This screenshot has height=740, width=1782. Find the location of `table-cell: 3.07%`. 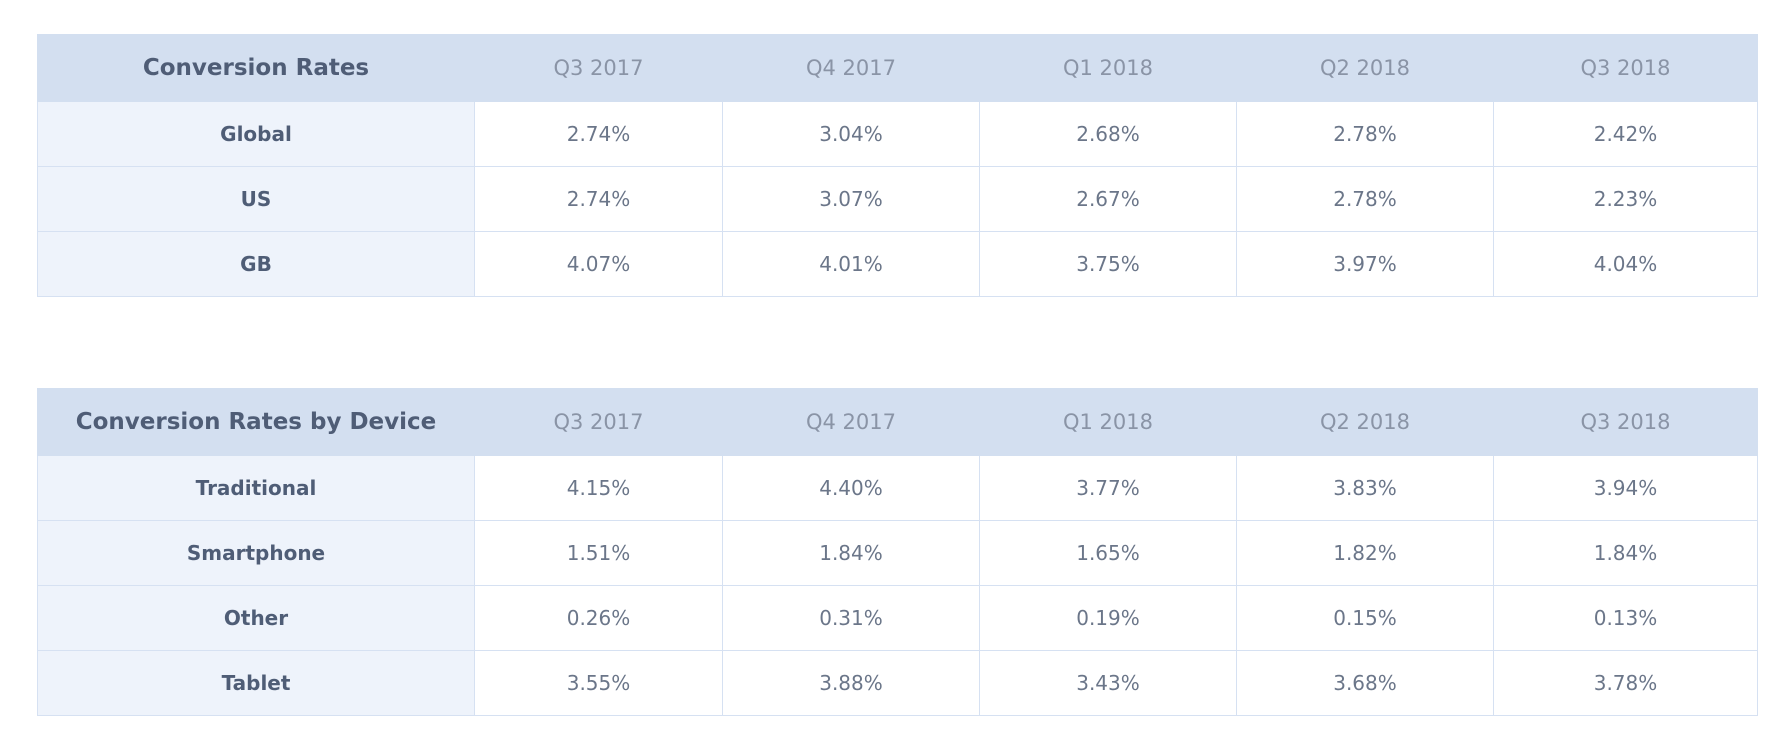

table-cell: 3.07% is located at coordinates (851, 199).